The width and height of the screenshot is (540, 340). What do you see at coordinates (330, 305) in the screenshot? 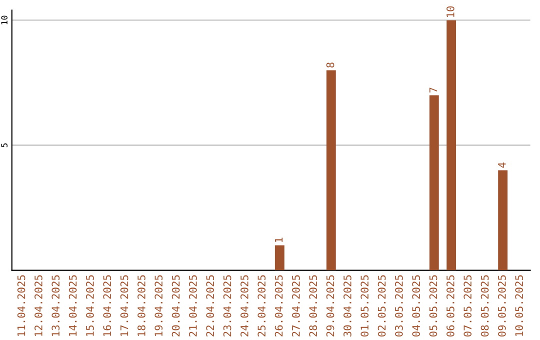
I see `x-tick-label: 29.04.2025` at bounding box center [330, 305].